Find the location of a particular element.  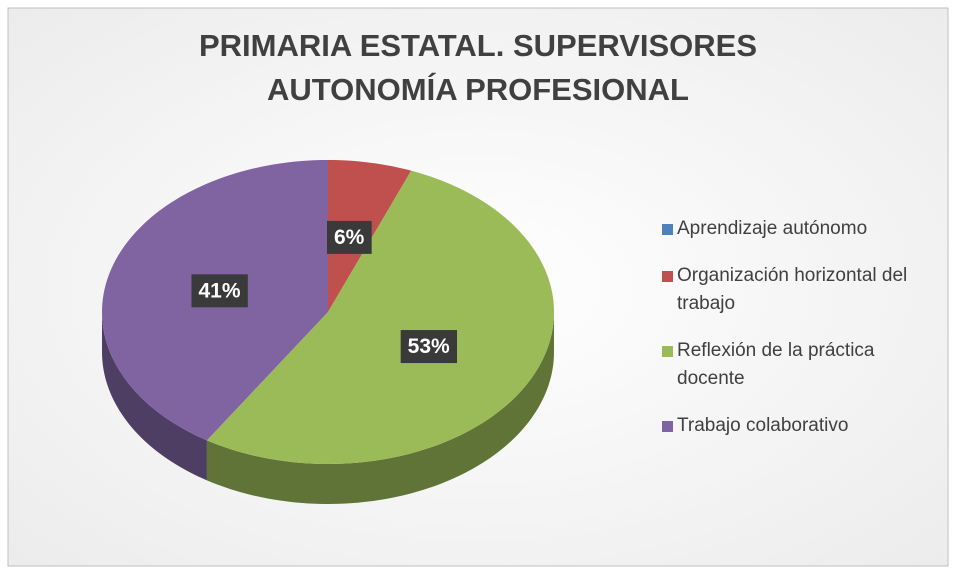

legend-label: Organización horizontal del trabajo is located at coordinates (792, 289).